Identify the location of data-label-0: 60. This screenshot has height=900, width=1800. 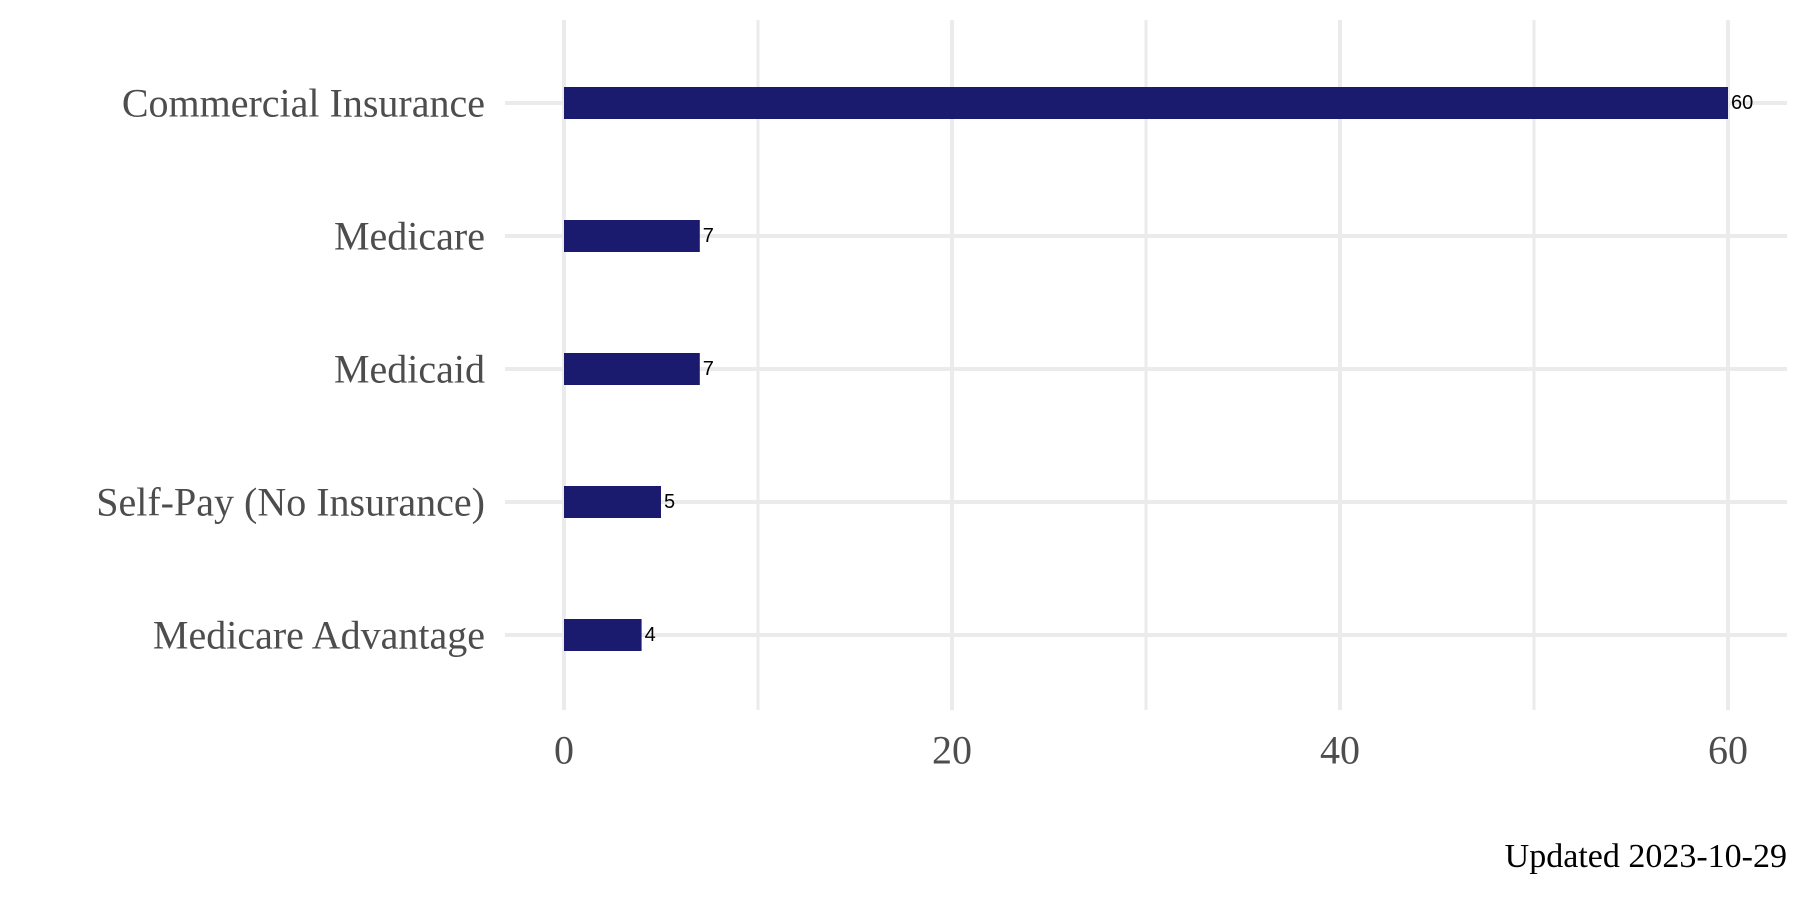
(1742, 103).